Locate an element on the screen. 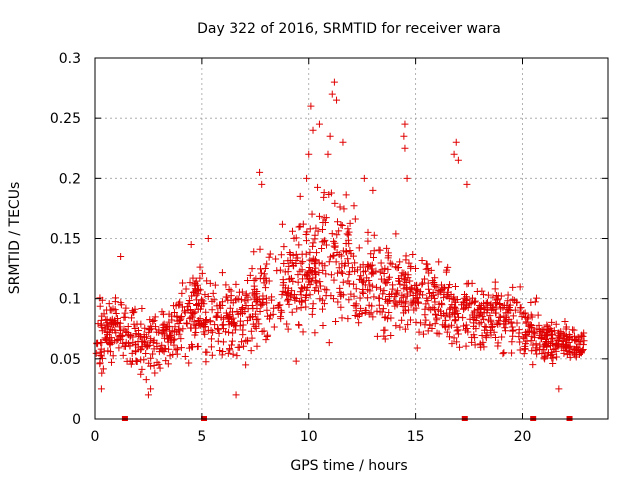 This screenshot has width=640, height=480. x-tick-label: 0 is located at coordinates (95, 437).